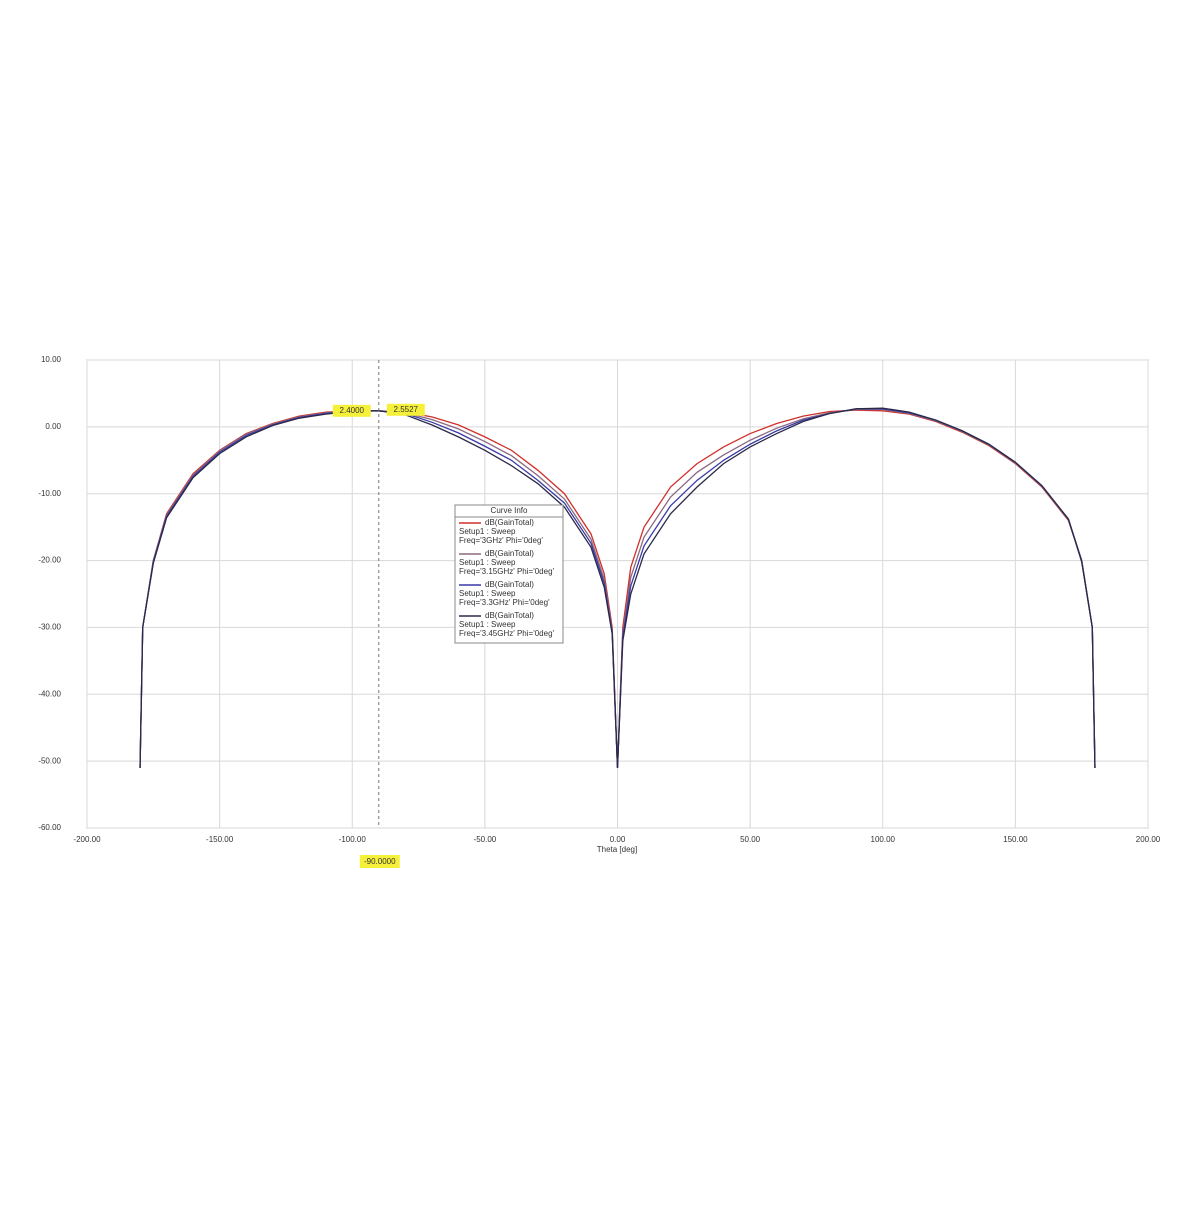 Image resolution: width=1200 pixels, height=1205 pixels. I want to click on x-tick-label: -150.00, so click(220, 839).